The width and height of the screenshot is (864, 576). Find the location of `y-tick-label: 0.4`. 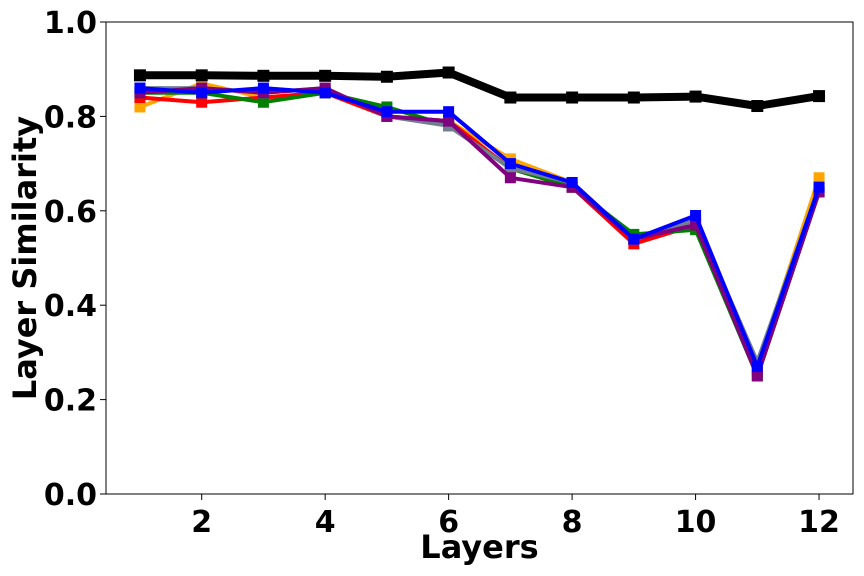

y-tick-label: 0.4 is located at coordinates (70, 306).